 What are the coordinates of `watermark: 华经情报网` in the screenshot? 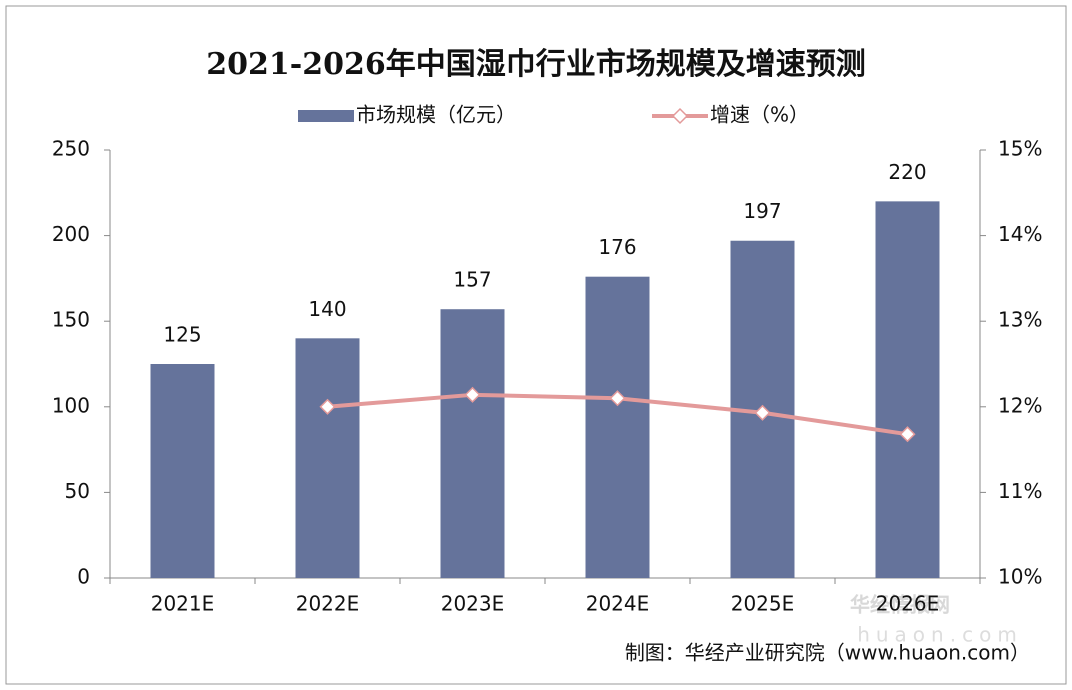 It's located at (900, 605).